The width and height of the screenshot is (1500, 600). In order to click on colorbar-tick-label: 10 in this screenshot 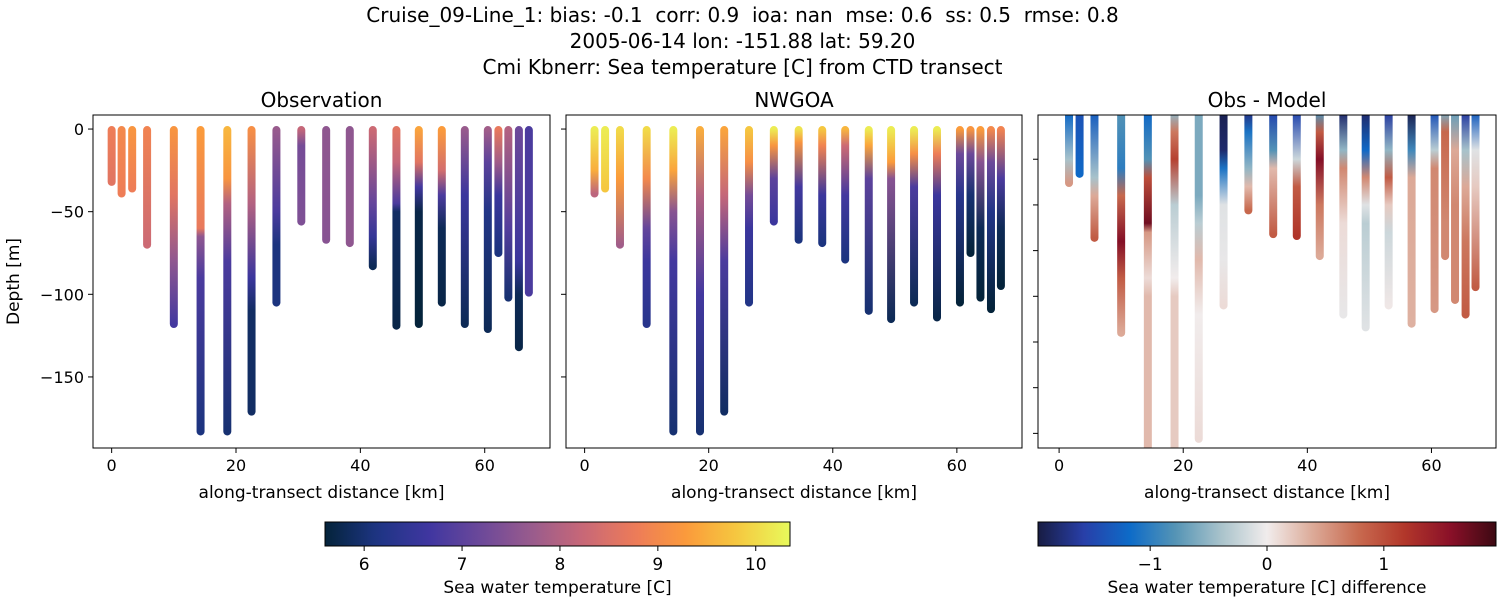, I will do `click(756, 565)`.